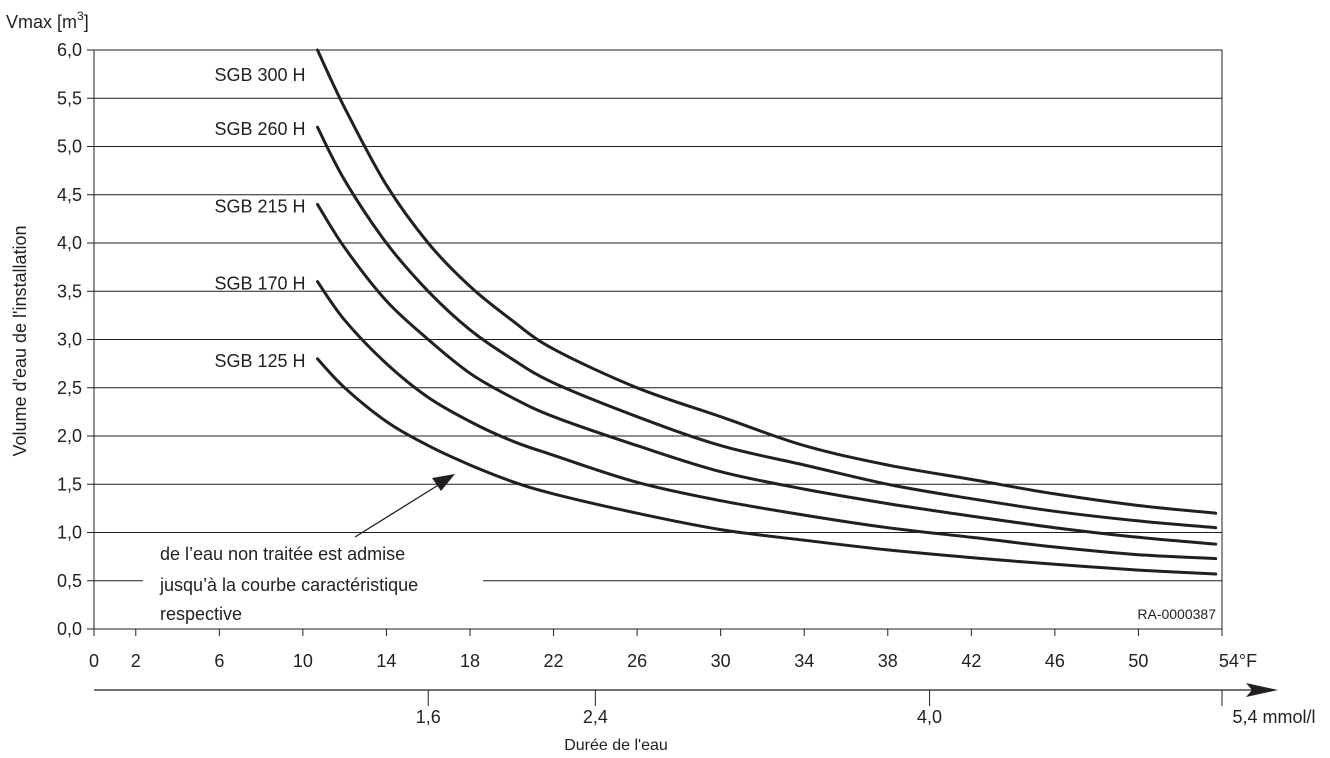 The image size is (1330, 758). I want to click on x-tick-label: 30, so click(721, 661).